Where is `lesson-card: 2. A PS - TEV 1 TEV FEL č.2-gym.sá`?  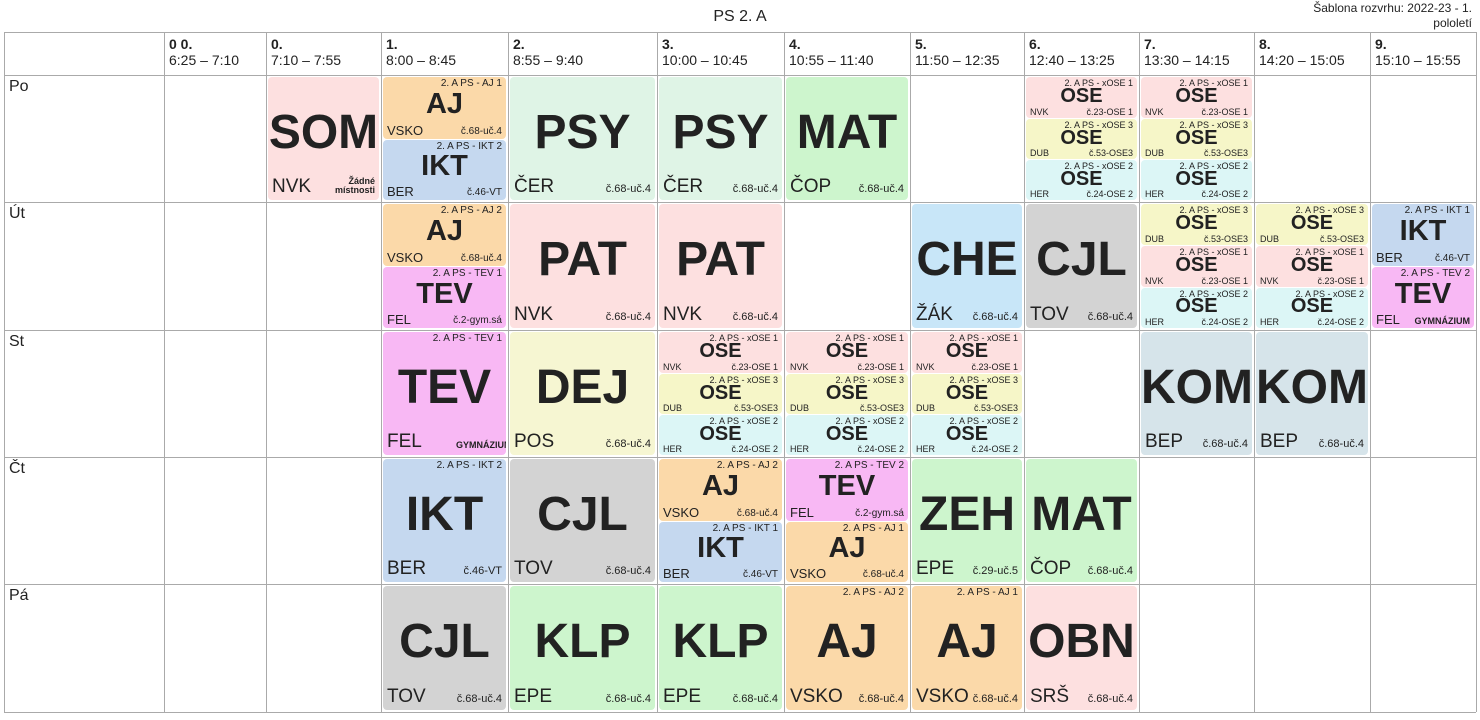 lesson-card: 2. A PS - TEV 1 TEV FEL č.2-gym.sá is located at coordinates (444, 297).